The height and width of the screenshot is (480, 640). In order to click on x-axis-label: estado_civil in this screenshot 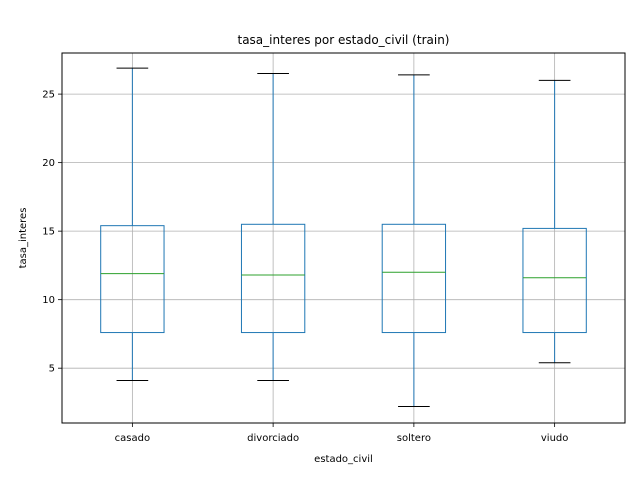, I will do `click(343, 459)`.